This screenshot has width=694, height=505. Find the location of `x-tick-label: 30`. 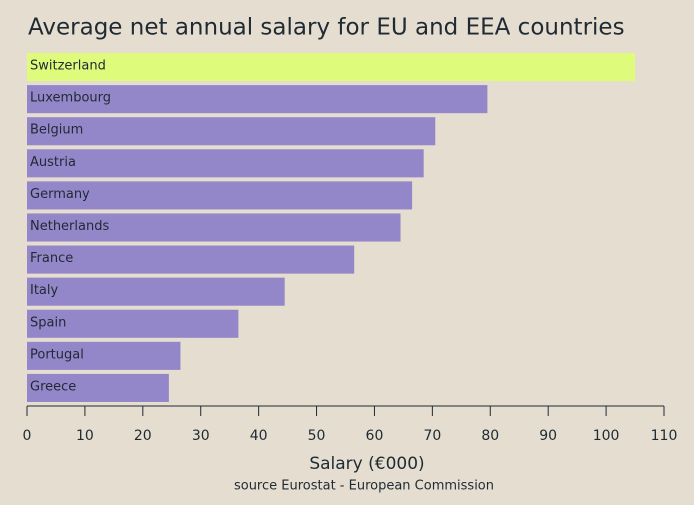

x-tick-label: 30 is located at coordinates (201, 436).